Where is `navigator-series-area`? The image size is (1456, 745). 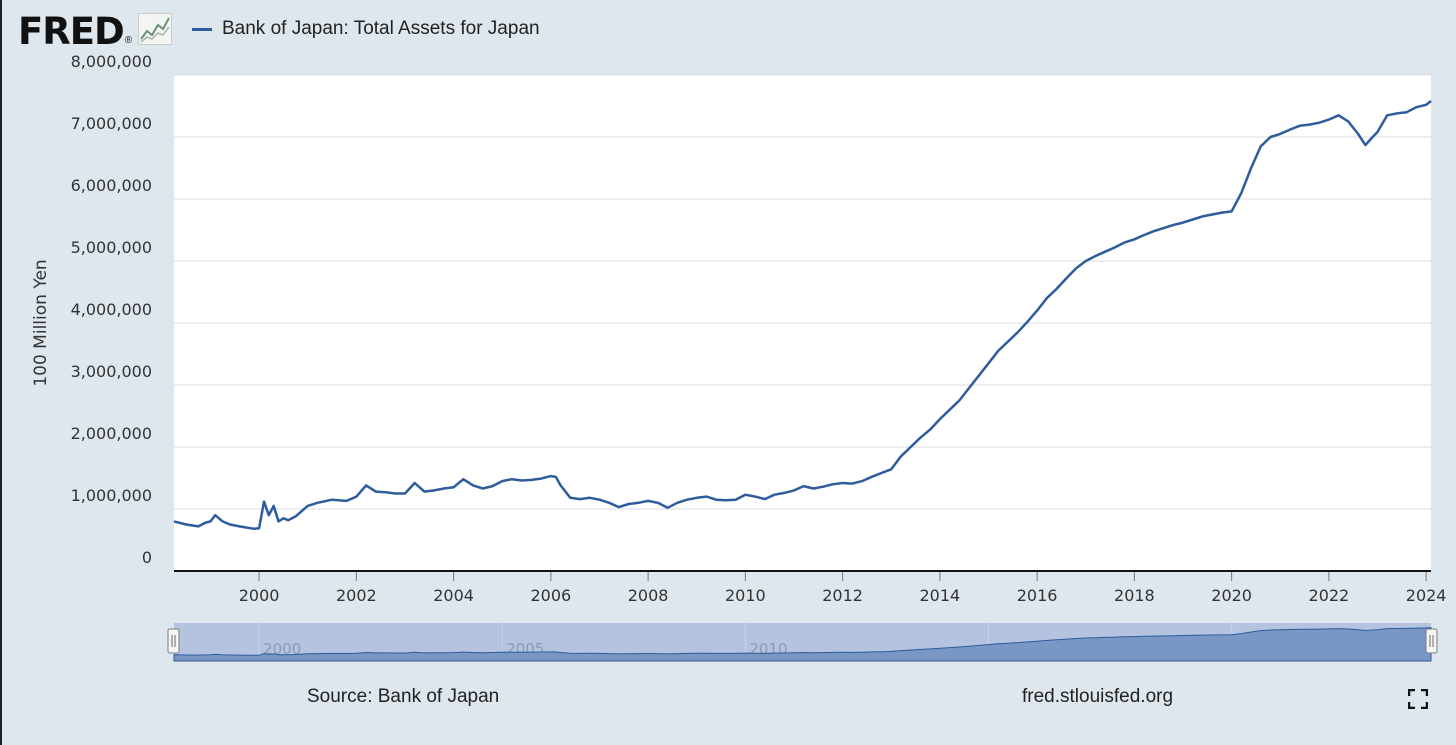
navigator-series-area is located at coordinates (802, 644).